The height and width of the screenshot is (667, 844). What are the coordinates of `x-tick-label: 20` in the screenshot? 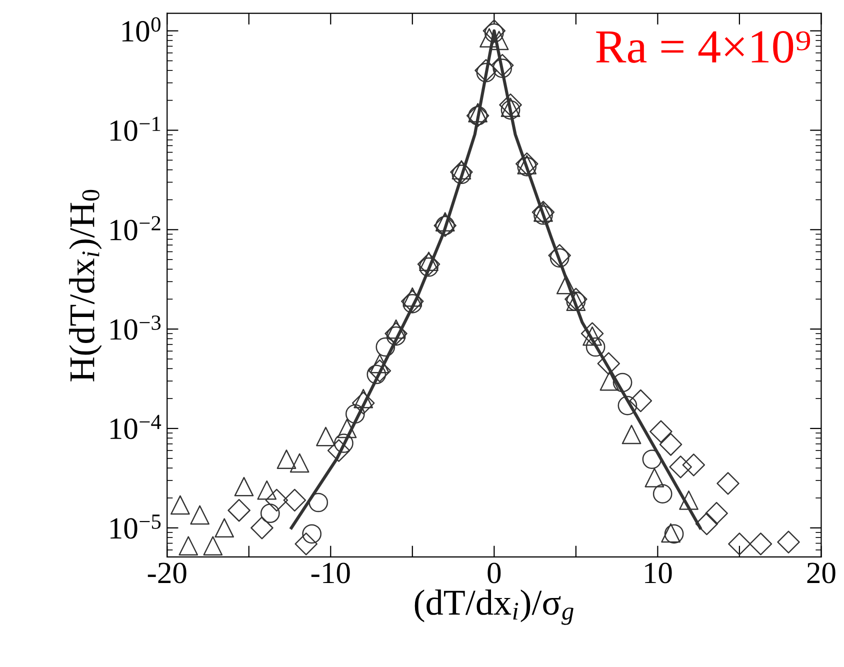 It's located at (821, 573).